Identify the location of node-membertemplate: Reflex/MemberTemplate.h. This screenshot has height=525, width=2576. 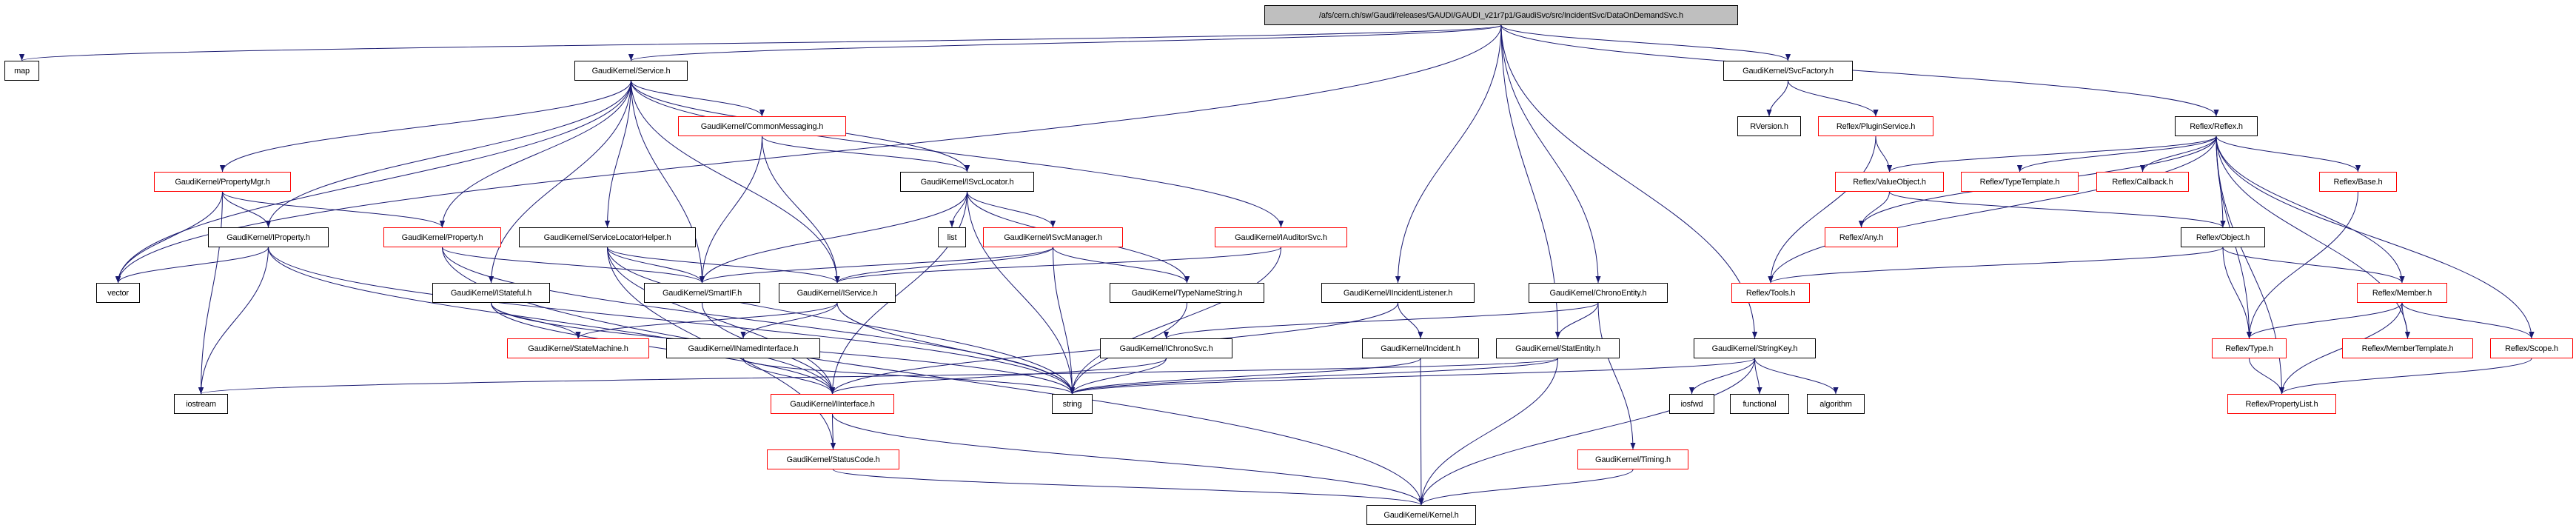
(2407, 348).